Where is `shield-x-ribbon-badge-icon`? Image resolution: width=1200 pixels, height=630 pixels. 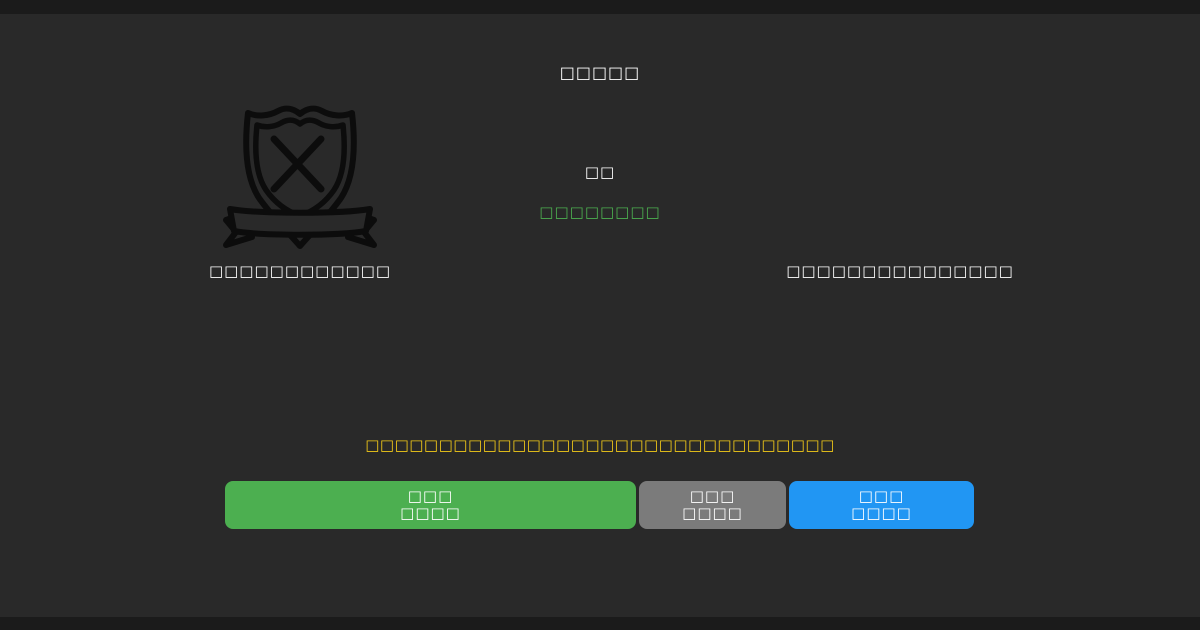 shield-x-ribbon-badge-icon is located at coordinates (300, 176).